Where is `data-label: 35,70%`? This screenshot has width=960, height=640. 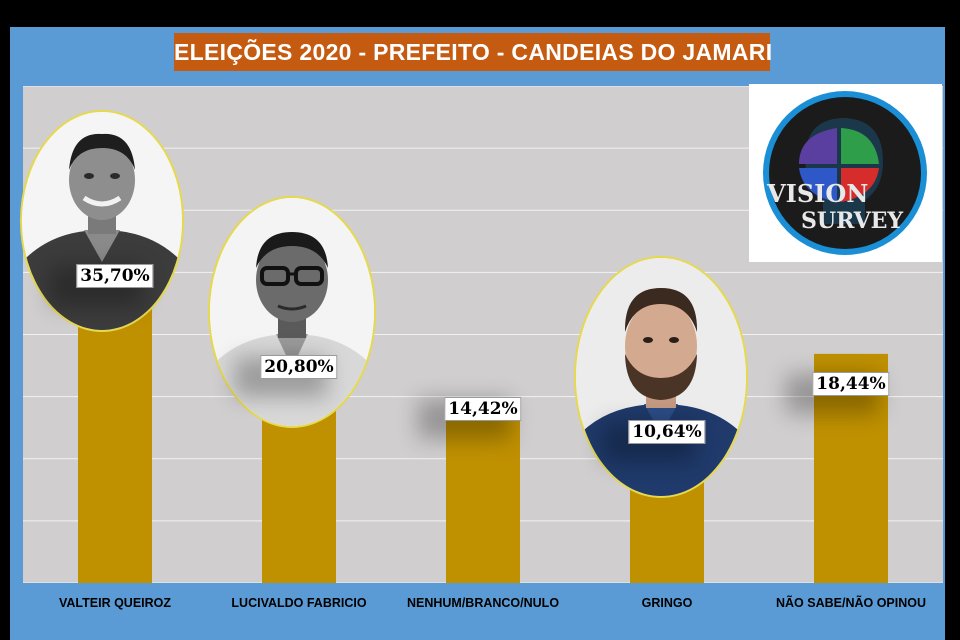
data-label: 35,70% is located at coordinates (115, 276).